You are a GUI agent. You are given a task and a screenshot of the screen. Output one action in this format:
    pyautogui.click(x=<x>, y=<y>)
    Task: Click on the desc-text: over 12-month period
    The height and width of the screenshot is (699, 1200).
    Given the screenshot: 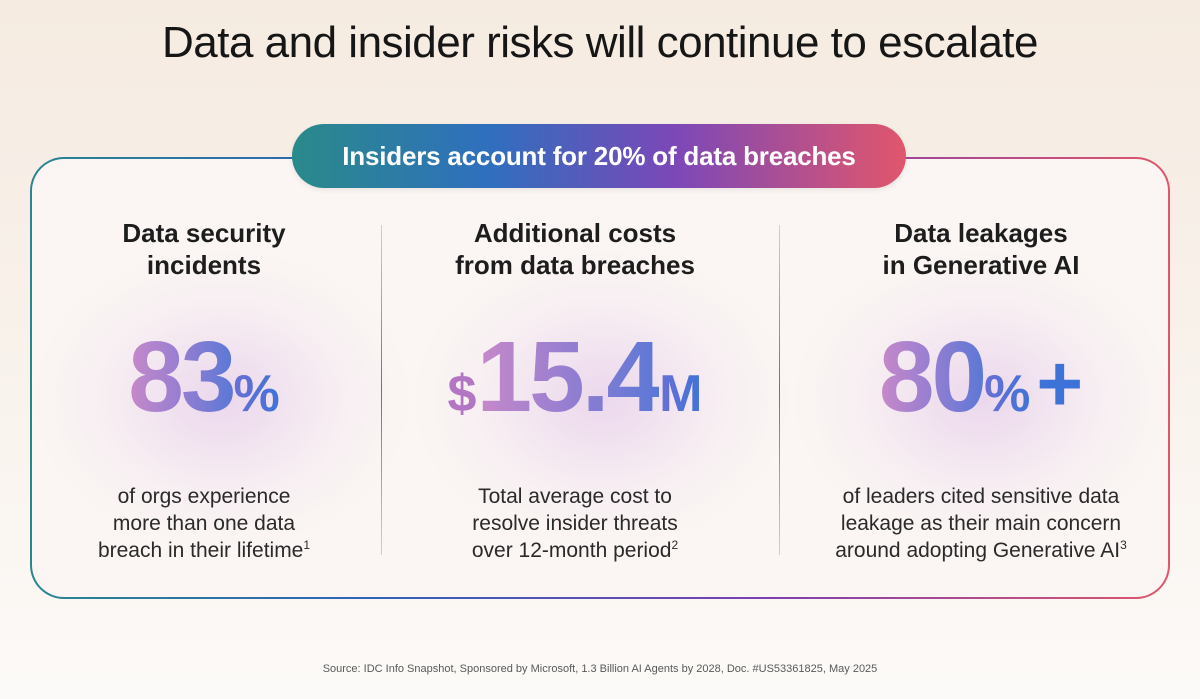 What is the action you would take?
    pyautogui.click(x=571, y=550)
    